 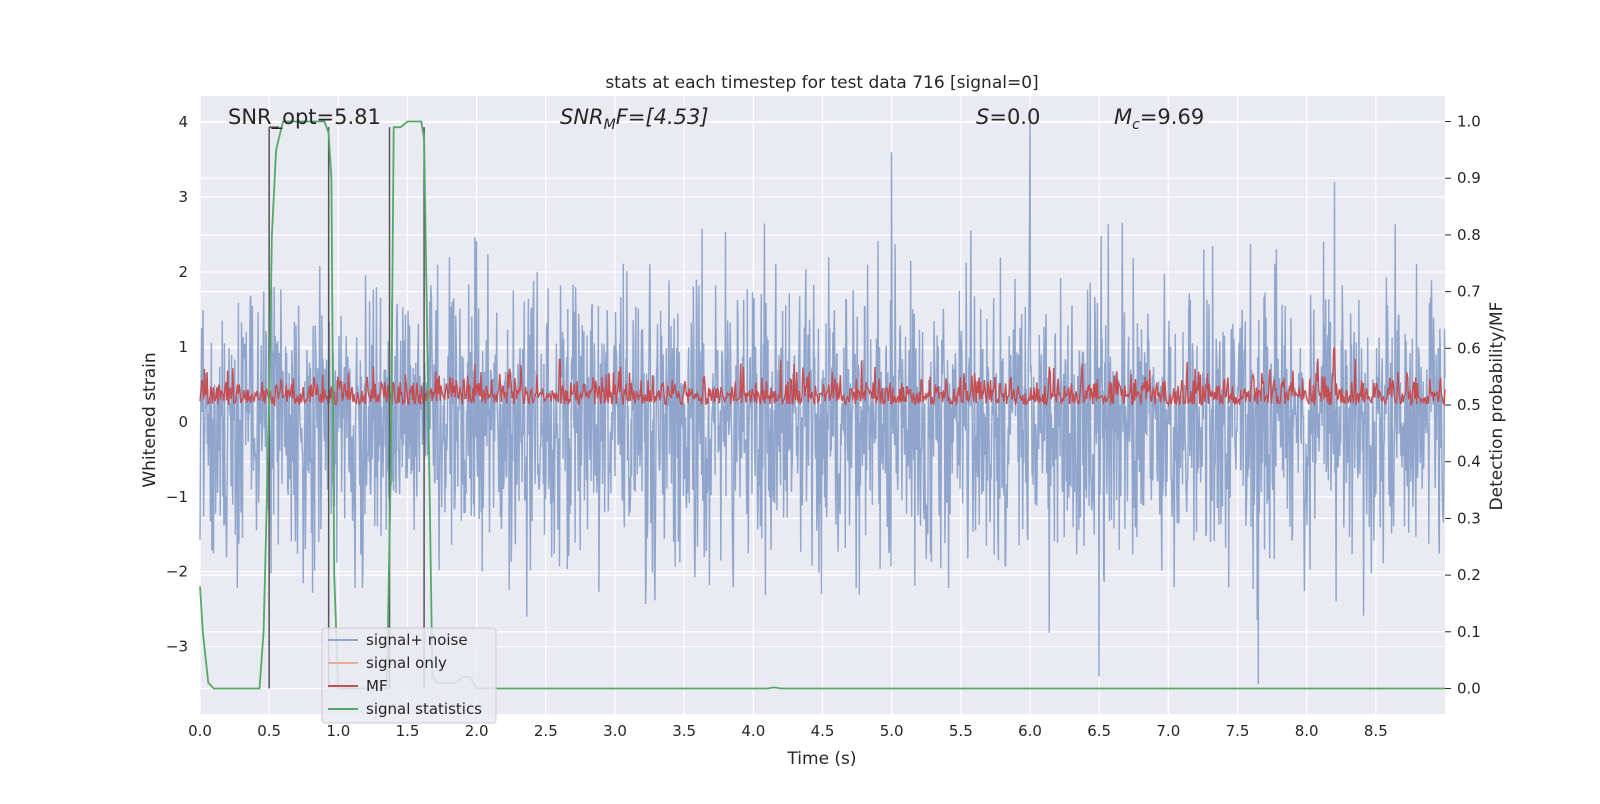 What do you see at coordinates (892, 731) in the screenshot?
I see `x-tick-label: 5.0` at bounding box center [892, 731].